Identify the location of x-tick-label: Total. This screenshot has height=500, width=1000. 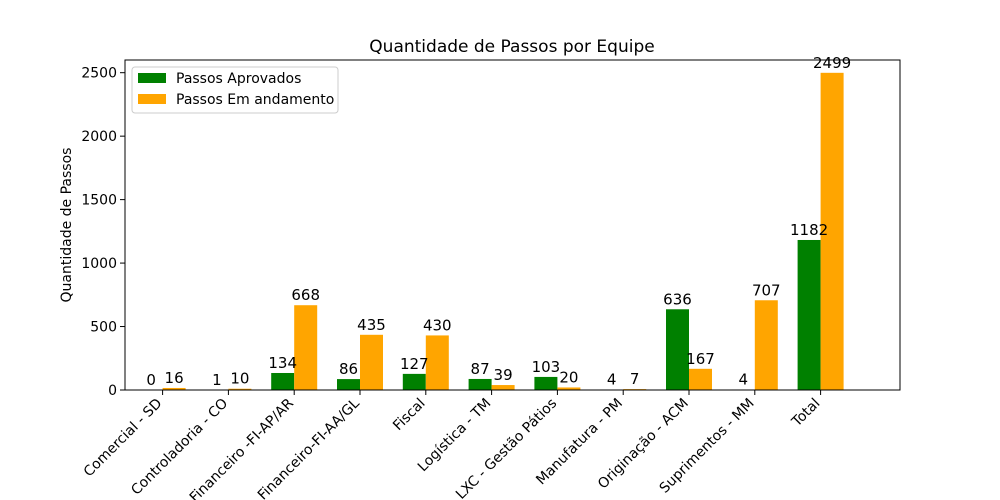
(805, 413).